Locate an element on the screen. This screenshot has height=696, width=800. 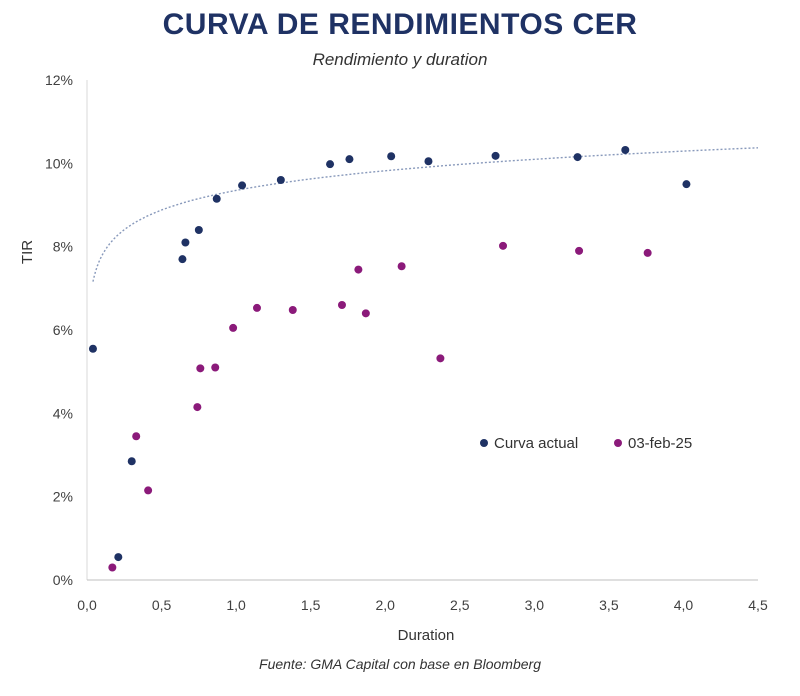
legend: Curva actual 03-feb-25 is located at coordinates (586, 443).